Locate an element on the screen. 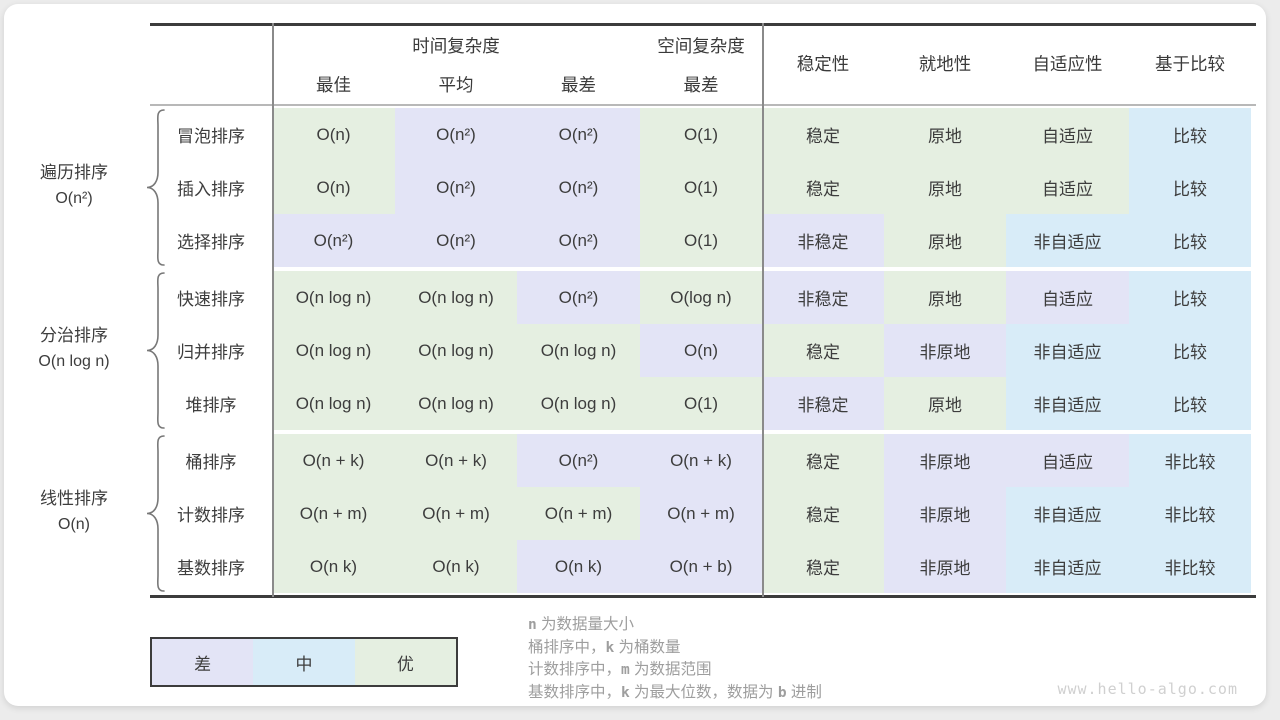  group-complexity: O(n log n) is located at coordinates (74, 361).